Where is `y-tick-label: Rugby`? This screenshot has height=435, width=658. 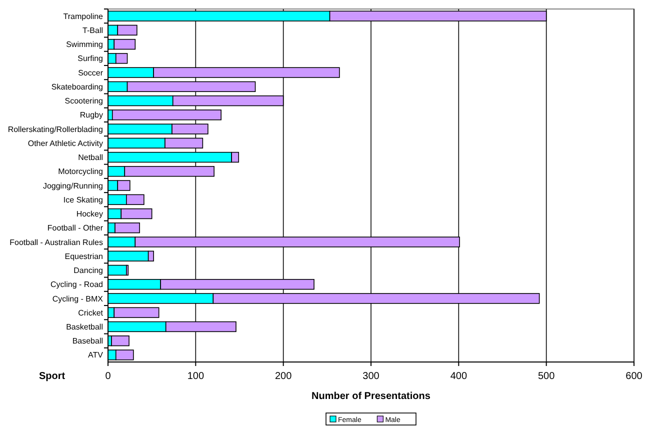
y-tick-label: Rugby is located at coordinates (91, 115).